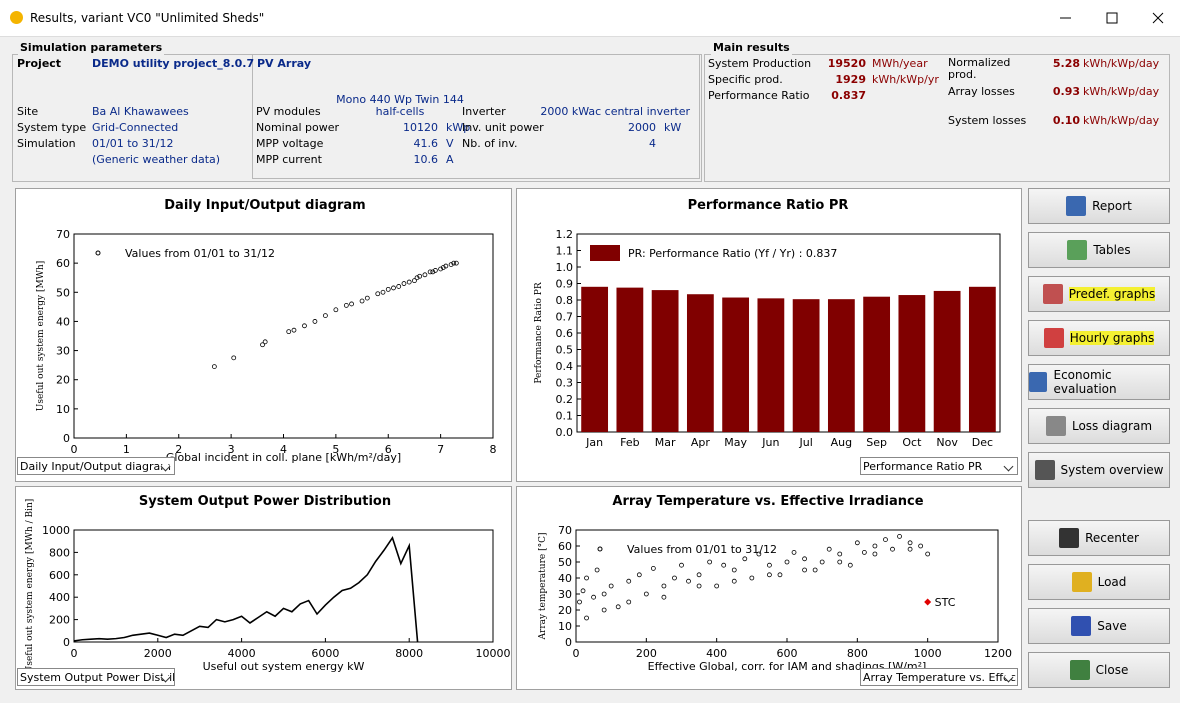  What do you see at coordinates (1112, 250) in the screenshot?
I see `button-label: Tables` at bounding box center [1112, 250].